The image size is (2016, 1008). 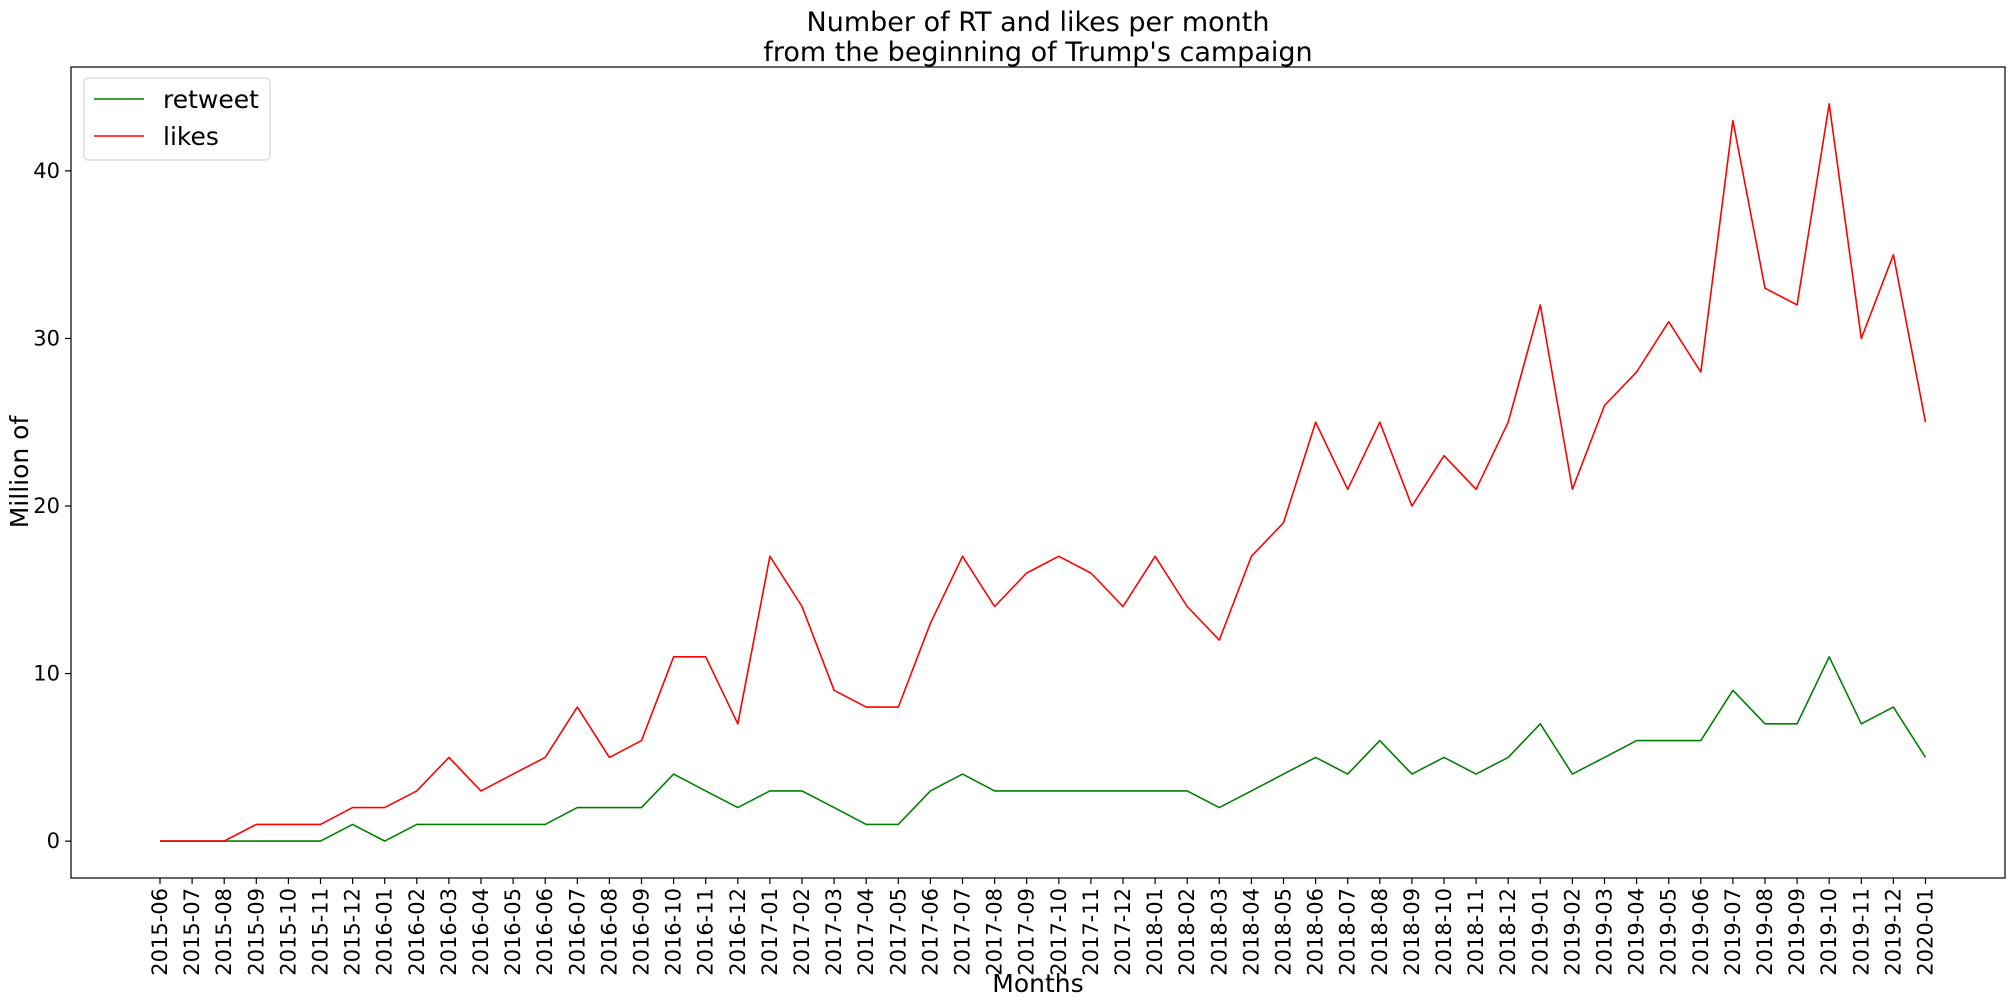 I want to click on x-tick-label: 2017-12, so click(x=1123, y=932).